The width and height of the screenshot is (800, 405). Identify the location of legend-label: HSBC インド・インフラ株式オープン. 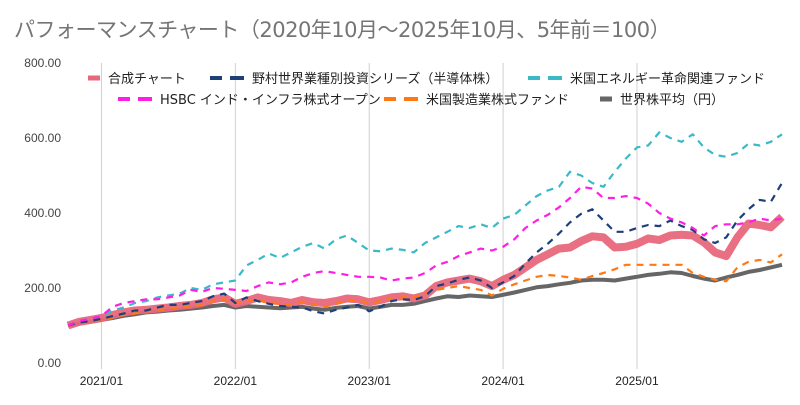
(270, 100).